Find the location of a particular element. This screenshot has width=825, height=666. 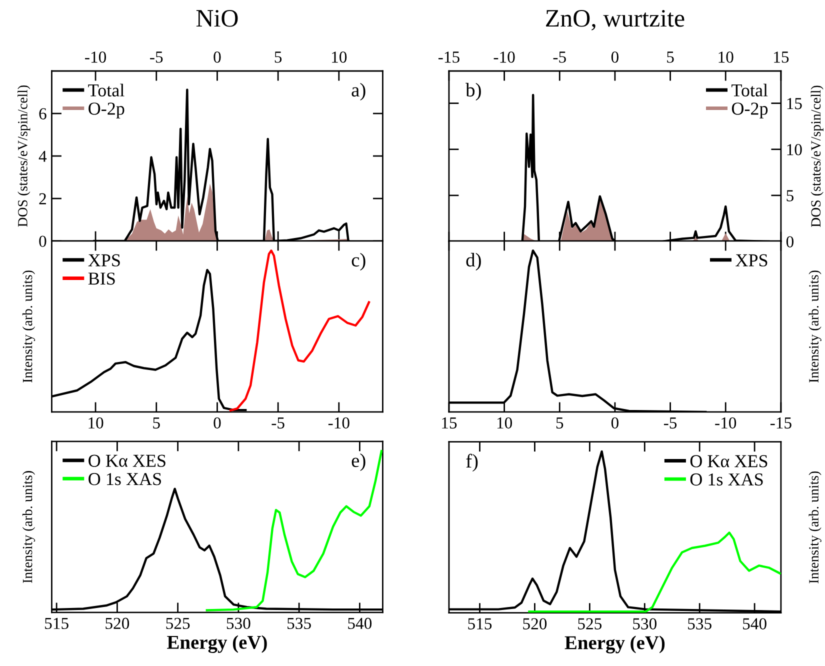

y-tick-label: 2 is located at coordinates (42, 198).